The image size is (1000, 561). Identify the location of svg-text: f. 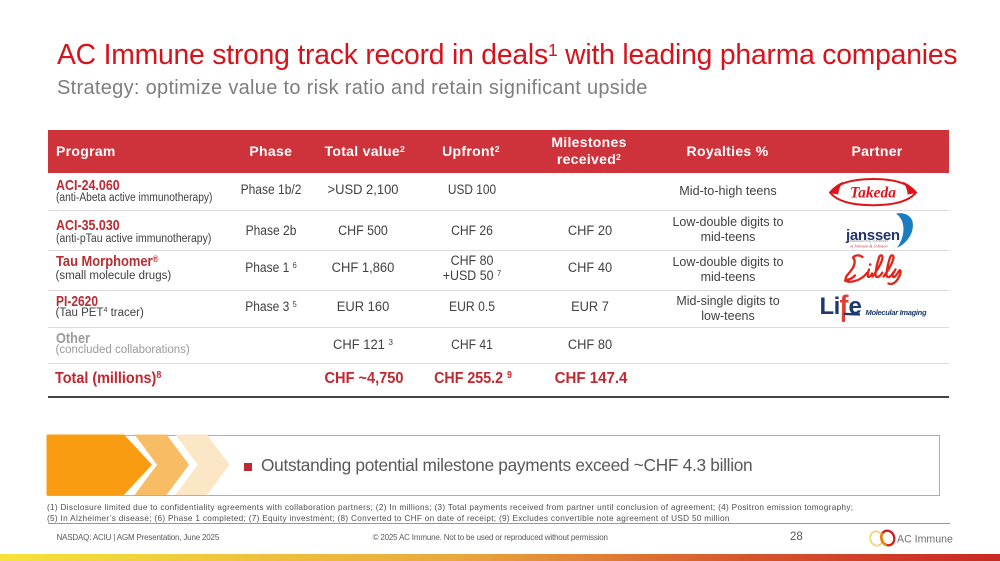
(845, 306).